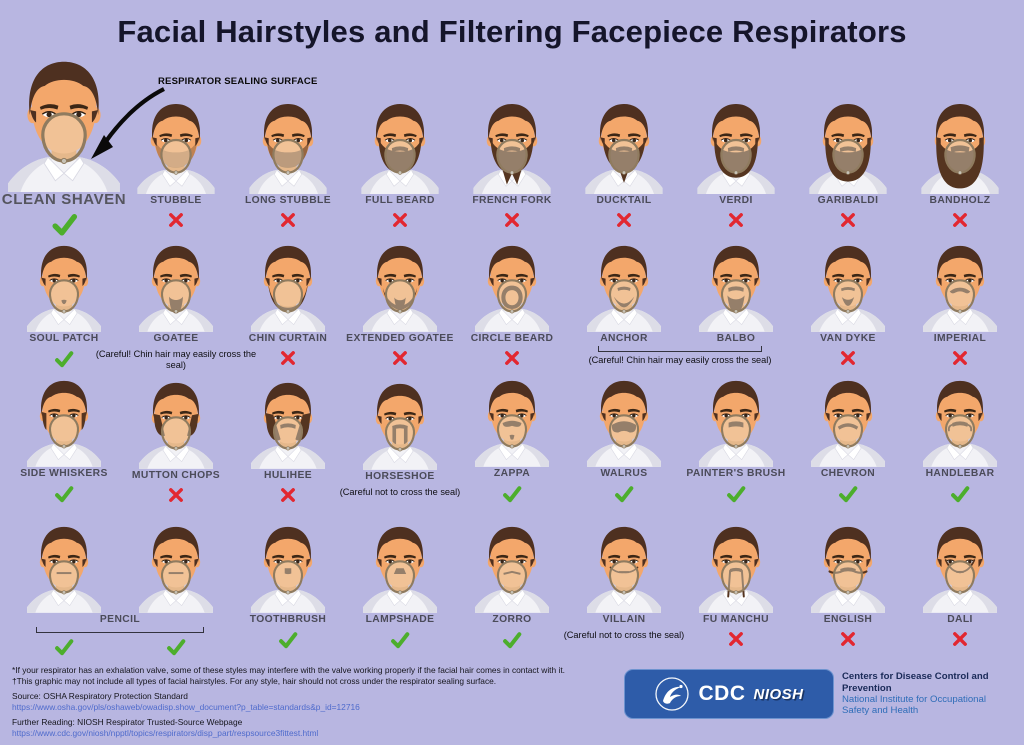  I want to click on face-illustration-dali, so click(960, 567).